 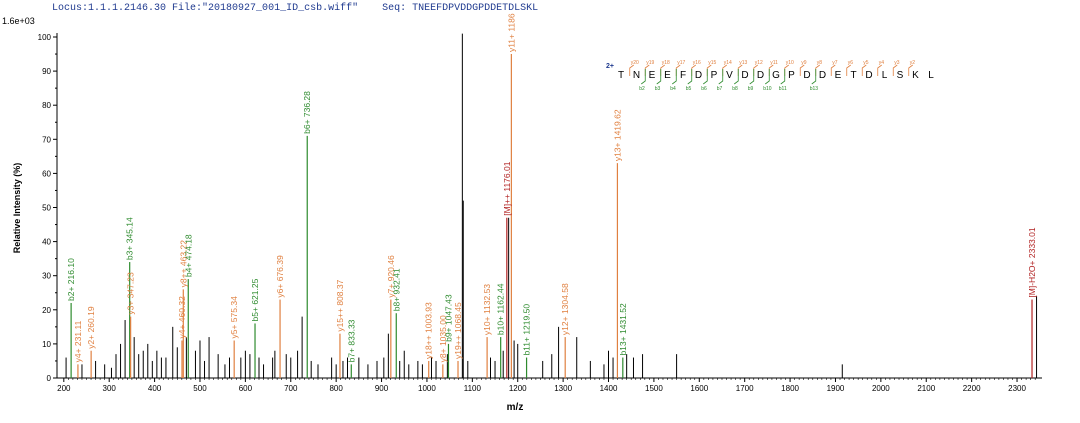 What do you see at coordinates (427, 388) in the screenshot?
I see `x-tick-label: 1000` at bounding box center [427, 388].